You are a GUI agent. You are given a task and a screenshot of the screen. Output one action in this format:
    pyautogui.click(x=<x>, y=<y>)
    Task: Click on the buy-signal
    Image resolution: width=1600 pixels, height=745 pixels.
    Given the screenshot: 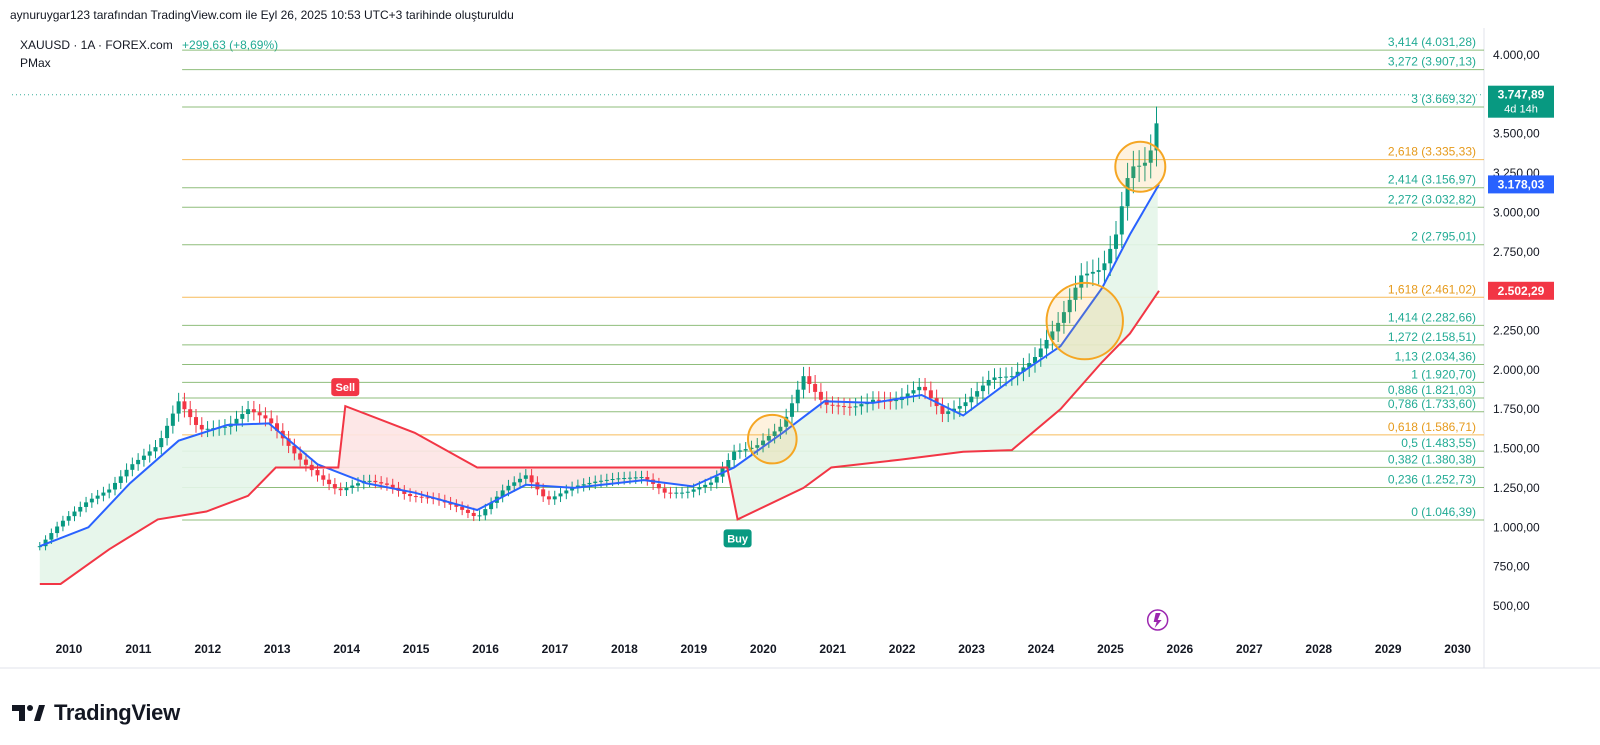 What is the action you would take?
    pyautogui.click(x=737, y=538)
    